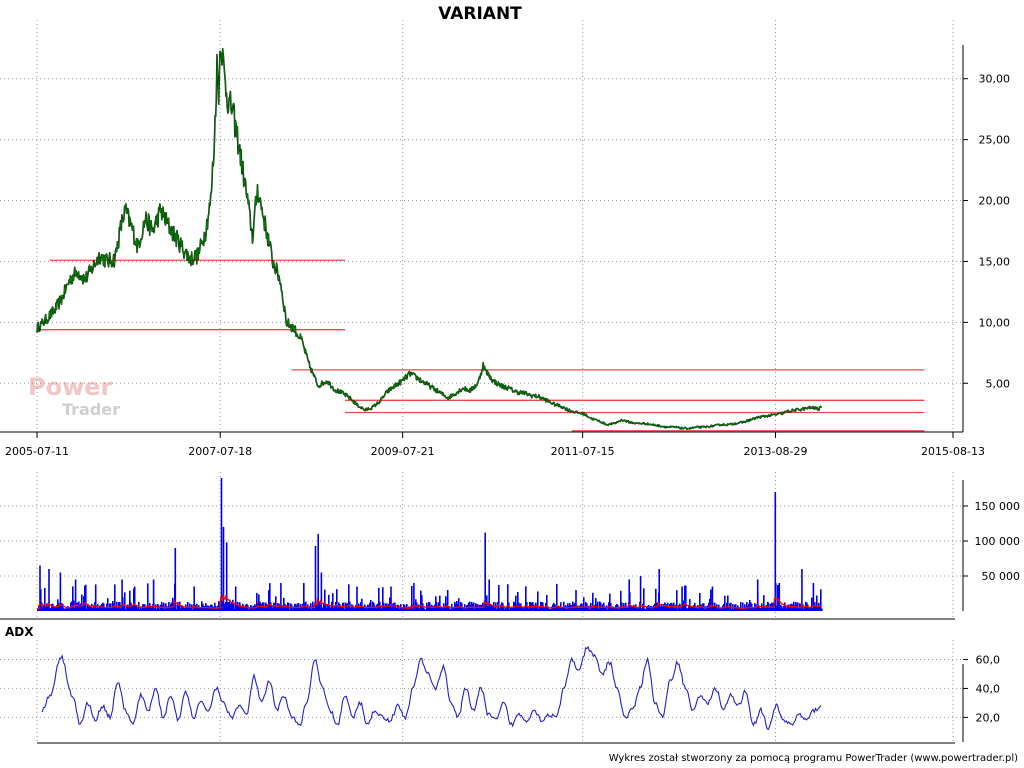 The width and height of the screenshot is (1024, 768). I want to click on price-x-tick-label: 2015-08-13, so click(953, 451).